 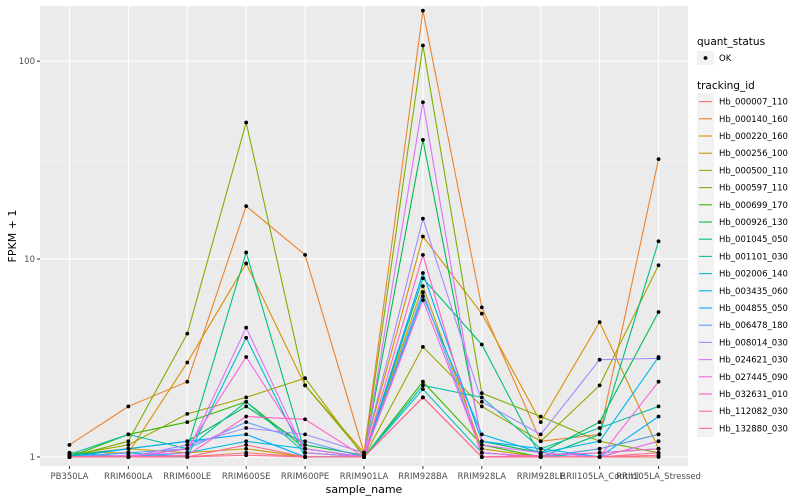 What do you see at coordinates (725, 59) in the screenshot?
I see `legend-label: OK` at bounding box center [725, 59].